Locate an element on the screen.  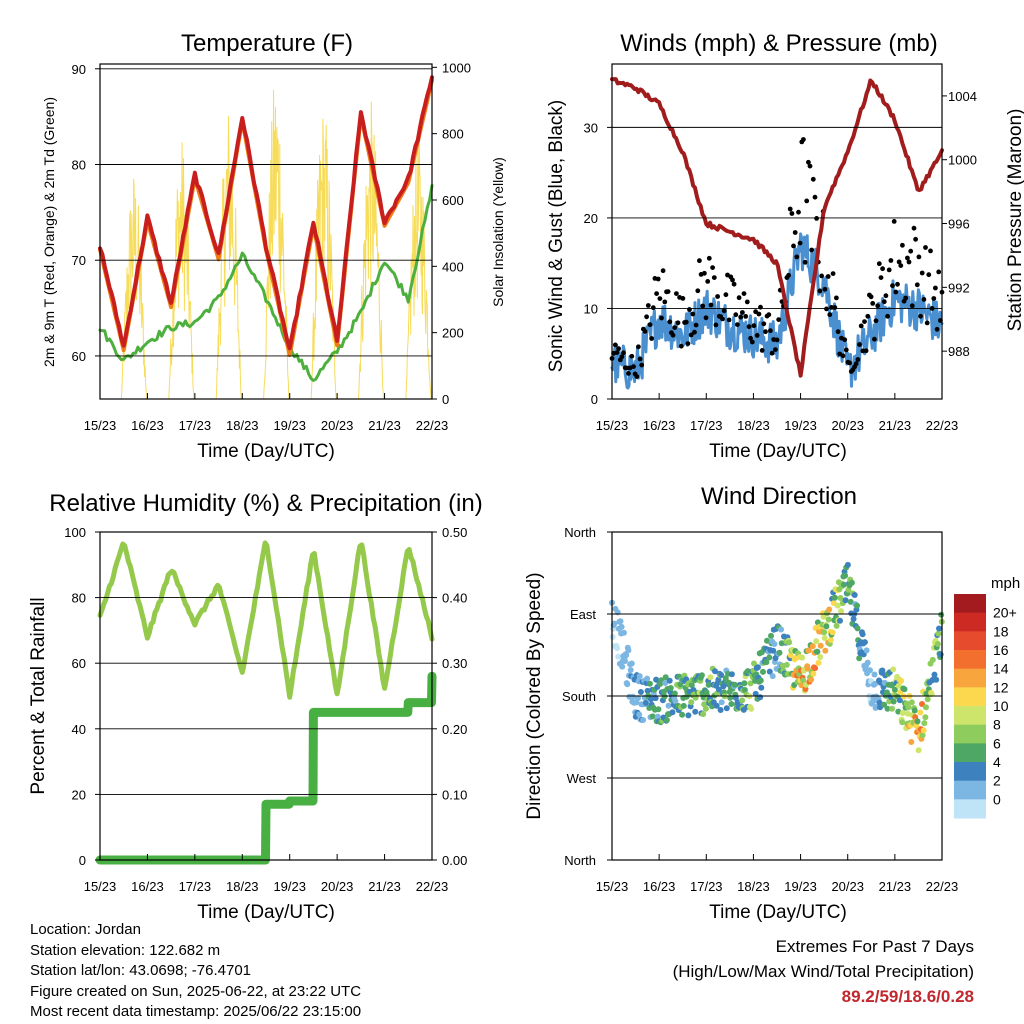
y2-tick-label: 800 is located at coordinates (453, 134).